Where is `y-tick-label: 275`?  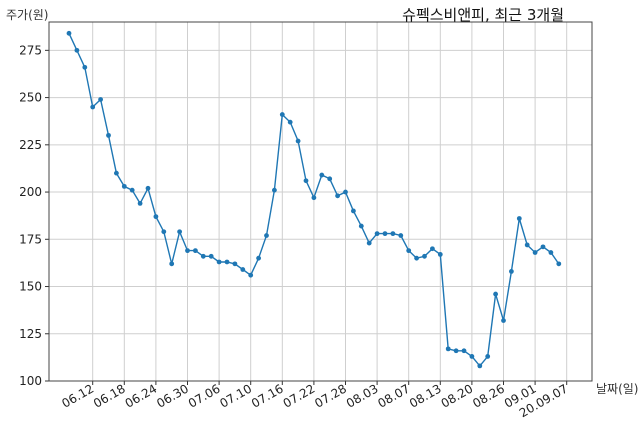
y-tick-label: 275 is located at coordinates (30, 50).